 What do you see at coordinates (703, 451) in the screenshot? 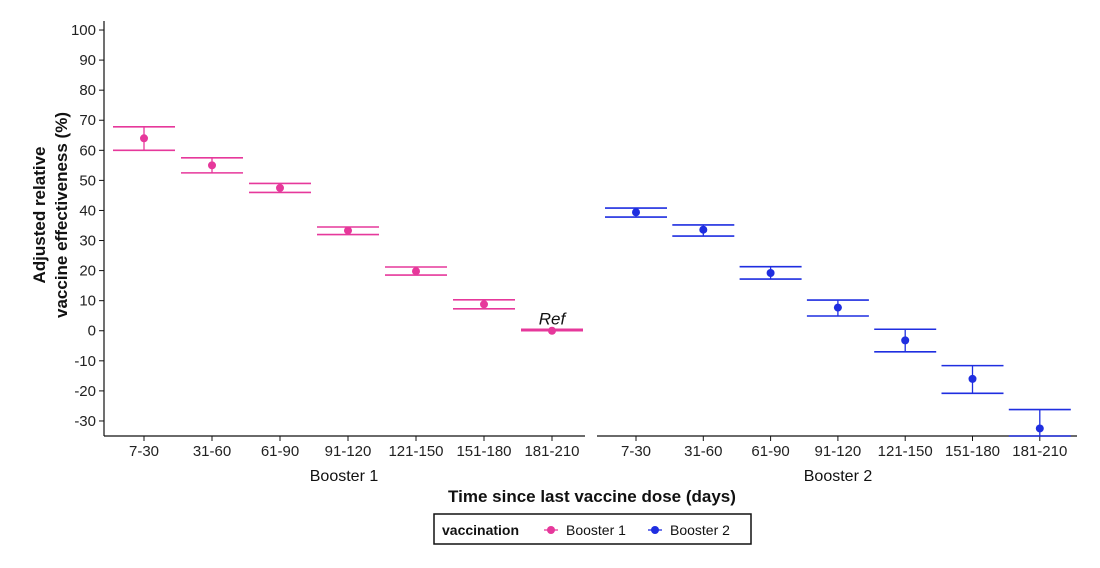
I see `x-tick-label-booster-2: 31-60` at bounding box center [703, 451].